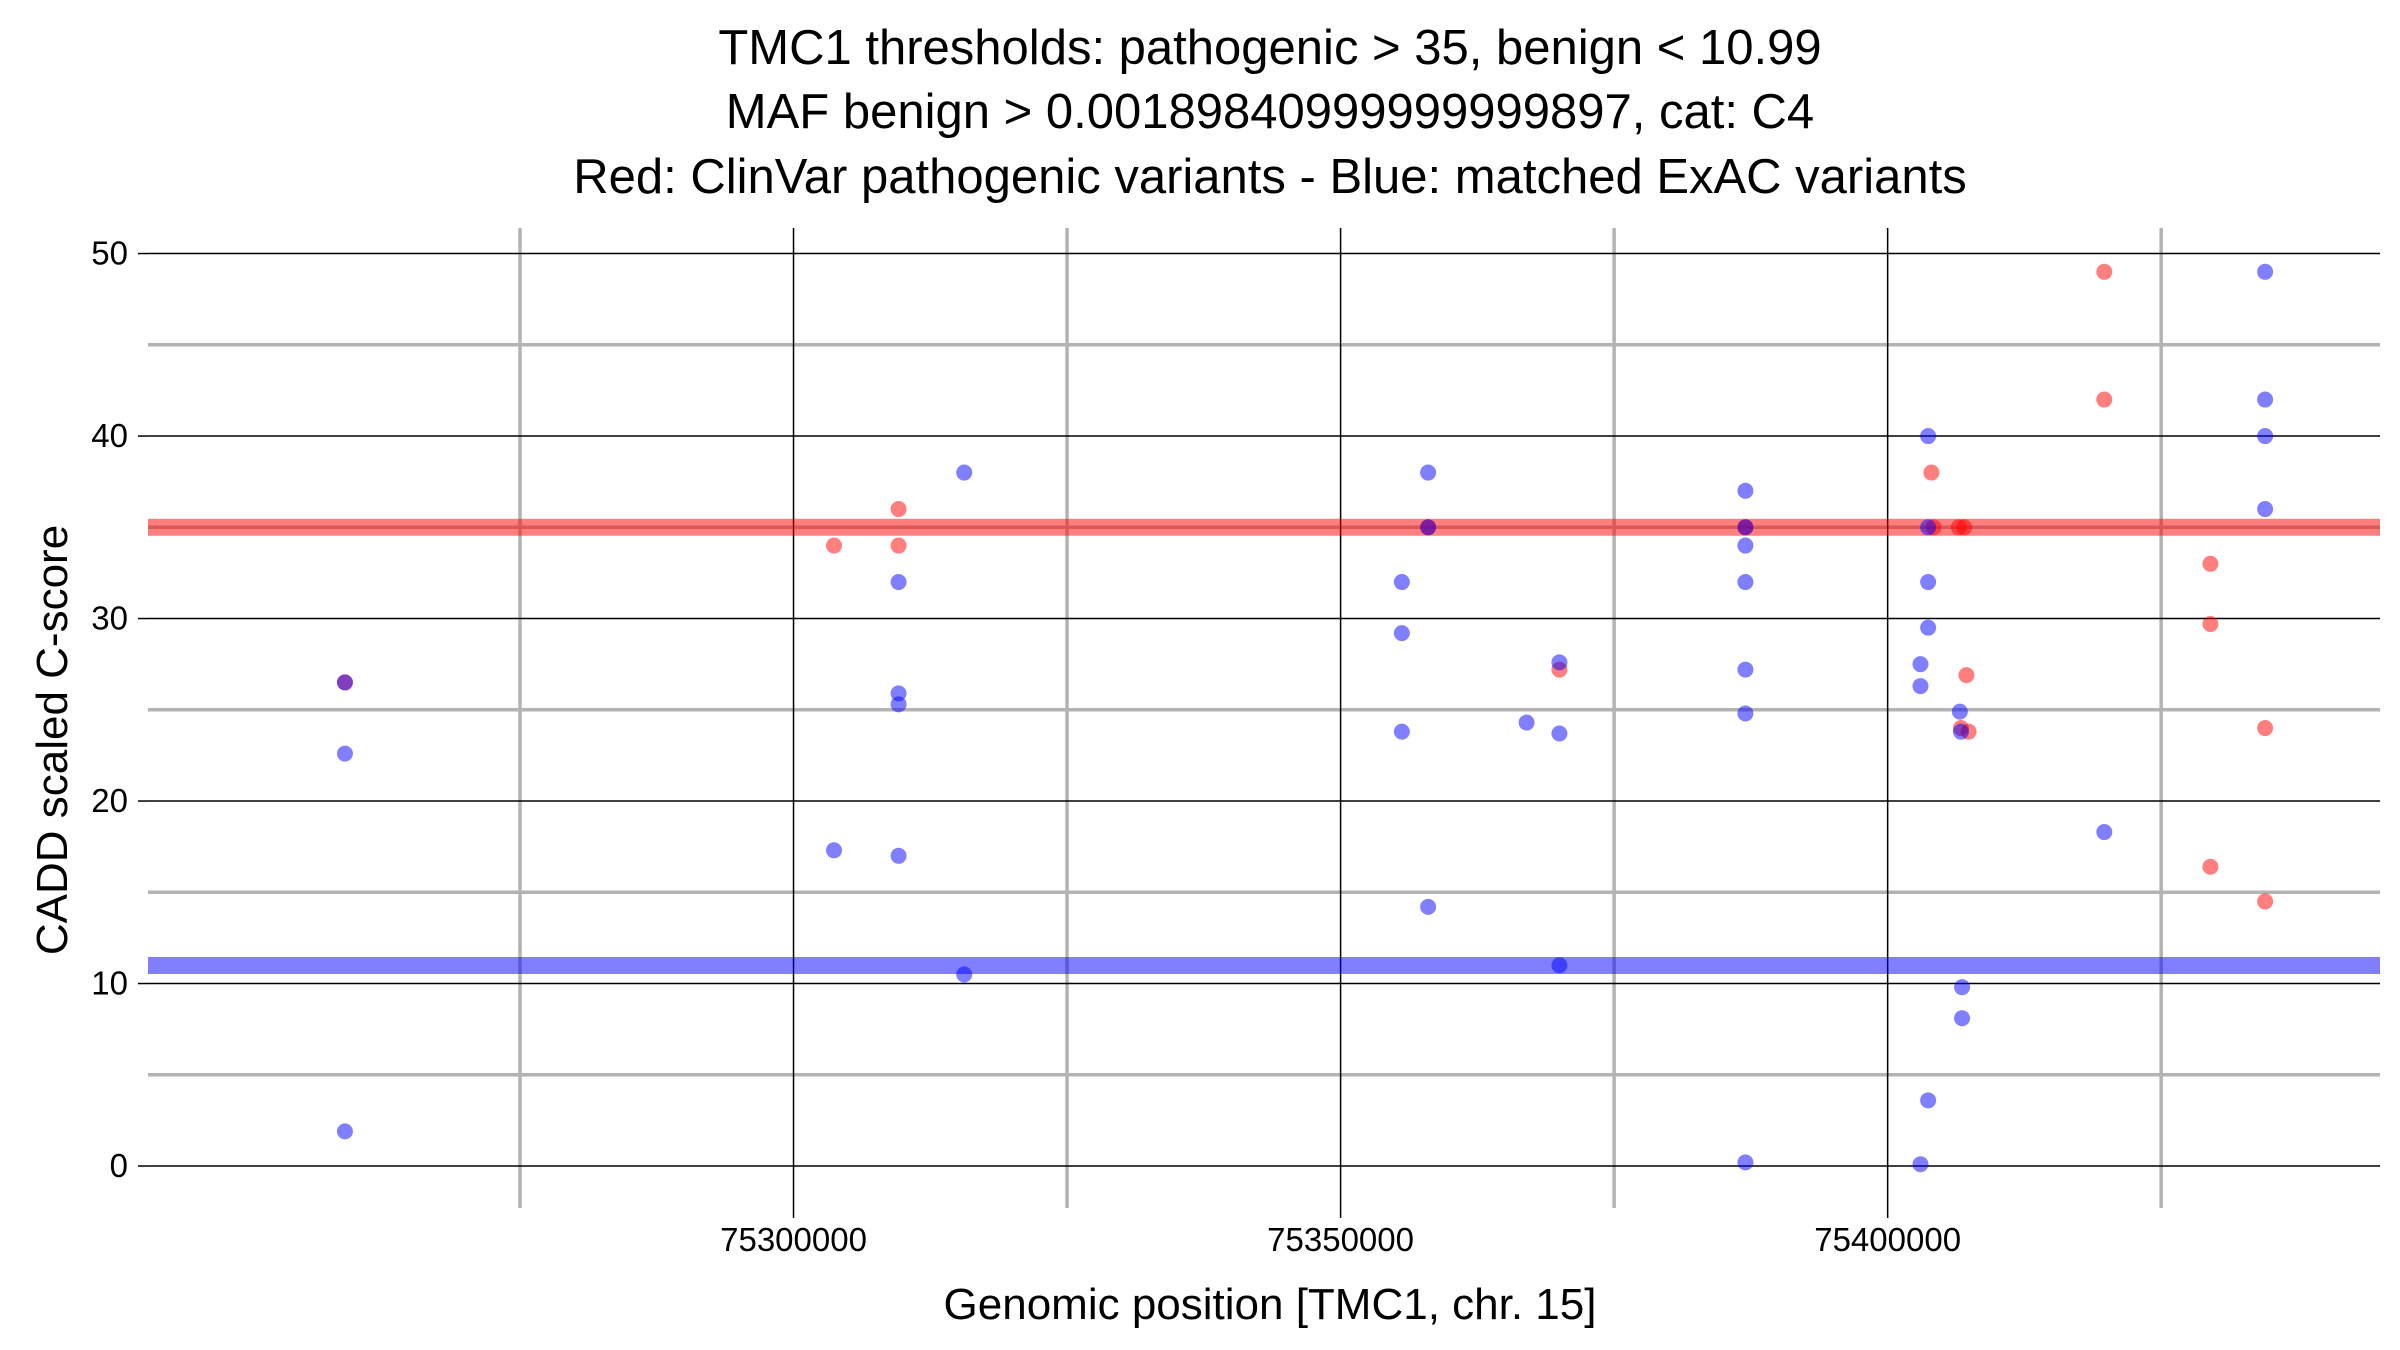 This screenshot has height=1350, width=2400. What do you see at coordinates (1887, 1239) in the screenshot?
I see `x-tick-label: 75400000` at bounding box center [1887, 1239].